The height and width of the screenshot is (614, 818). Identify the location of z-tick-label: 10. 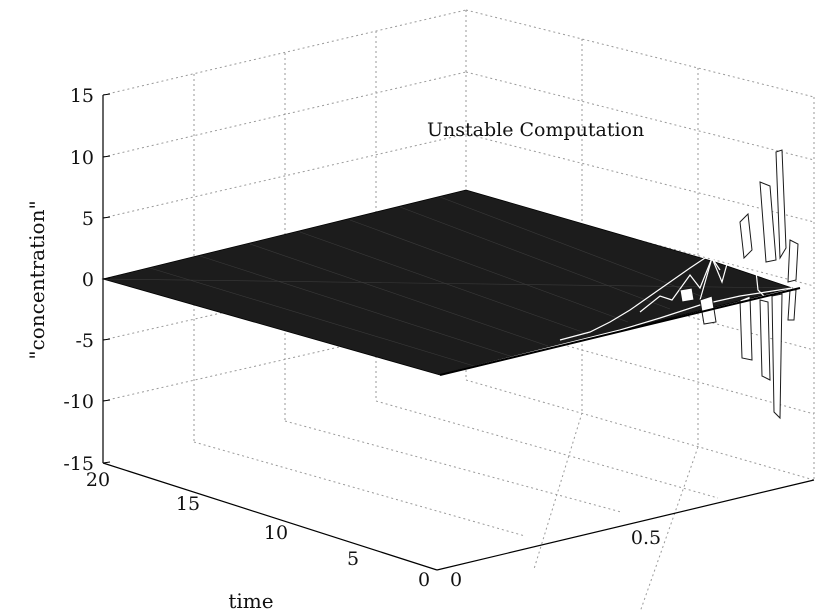
(82, 158).